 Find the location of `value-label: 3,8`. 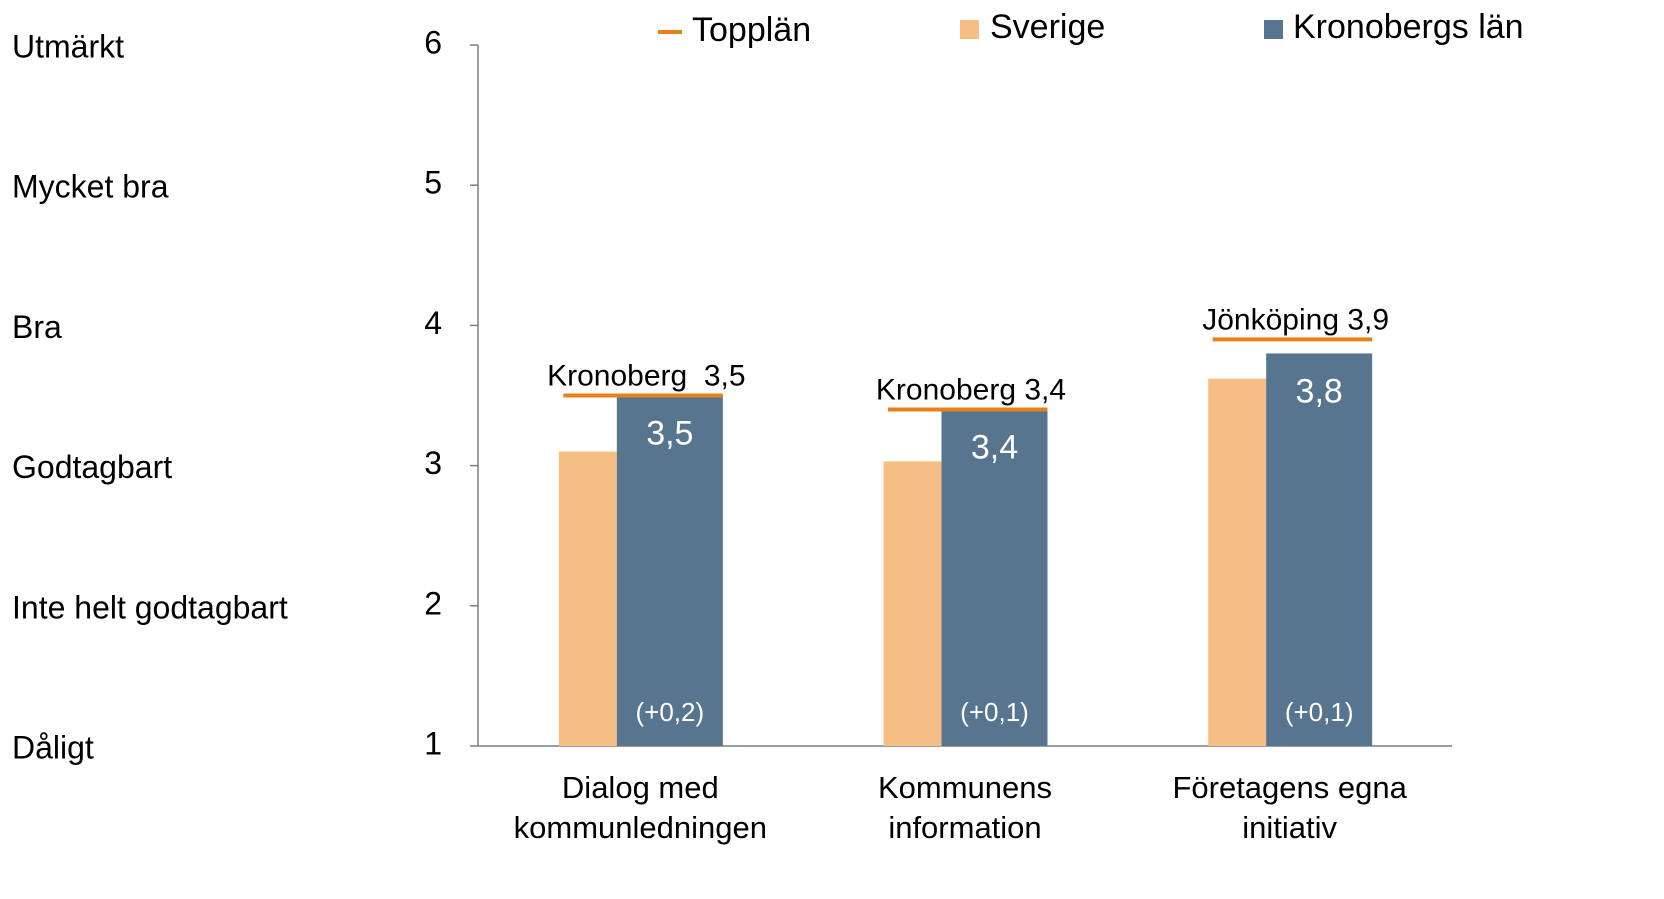

value-label: 3,8 is located at coordinates (1319, 391).